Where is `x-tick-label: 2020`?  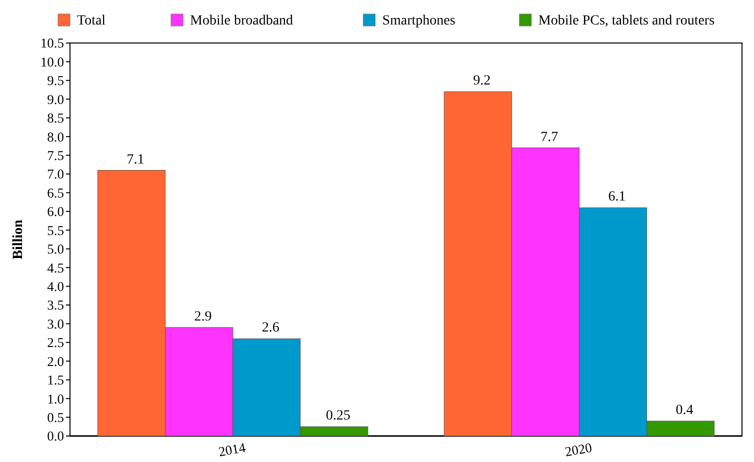 x-tick-label: 2020 is located at coordinates (579, 450).